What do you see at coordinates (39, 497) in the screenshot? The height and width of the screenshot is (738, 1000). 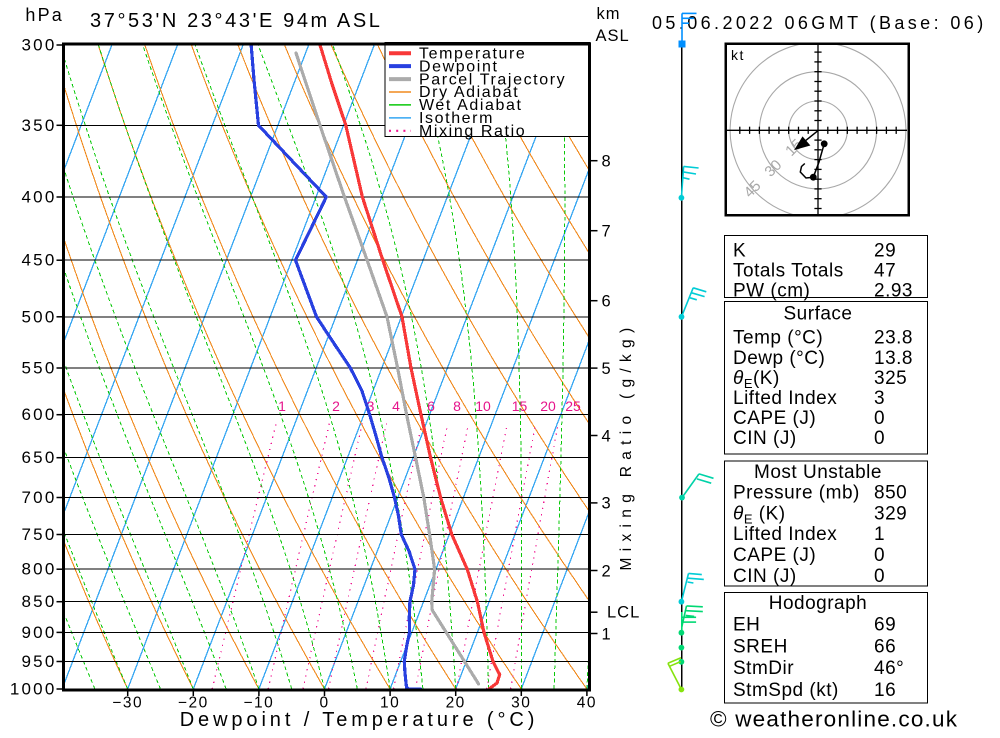 I see `svg-text: 700` at bounding box center [39, 497].